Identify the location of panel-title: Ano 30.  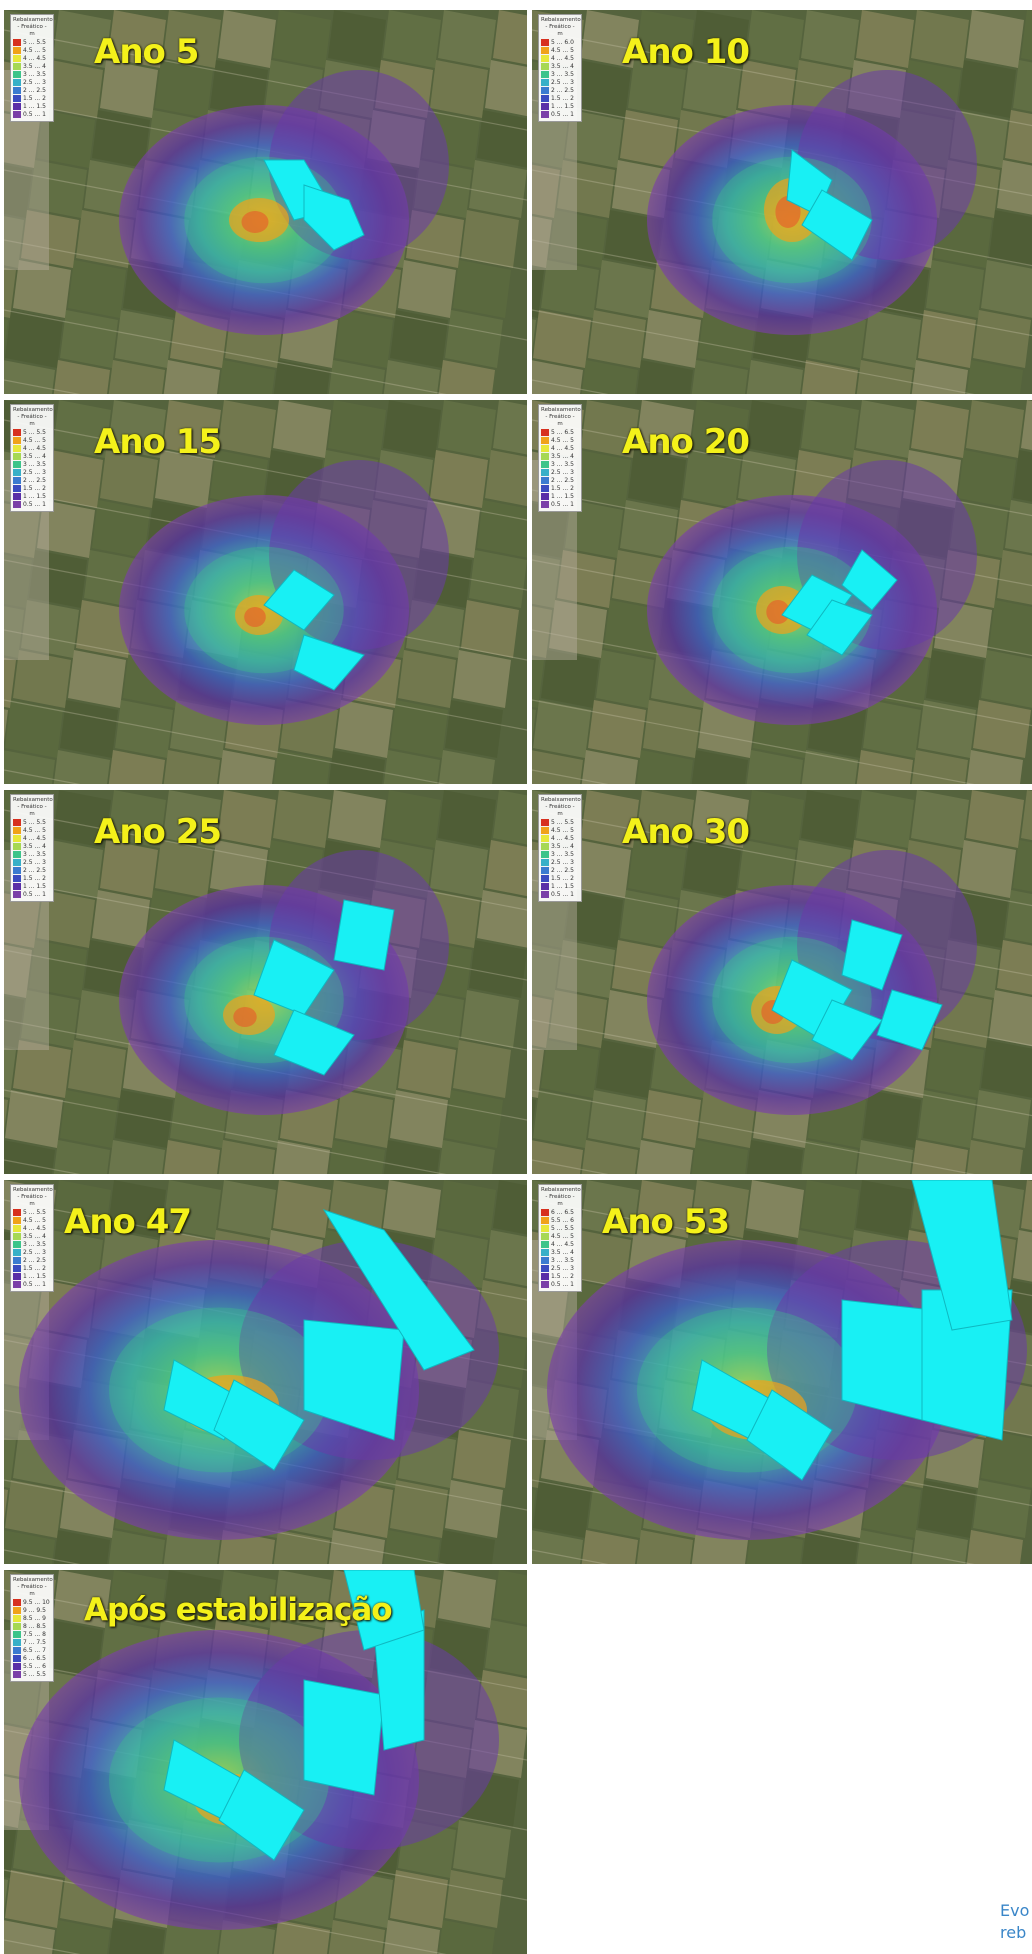
(686, 832).